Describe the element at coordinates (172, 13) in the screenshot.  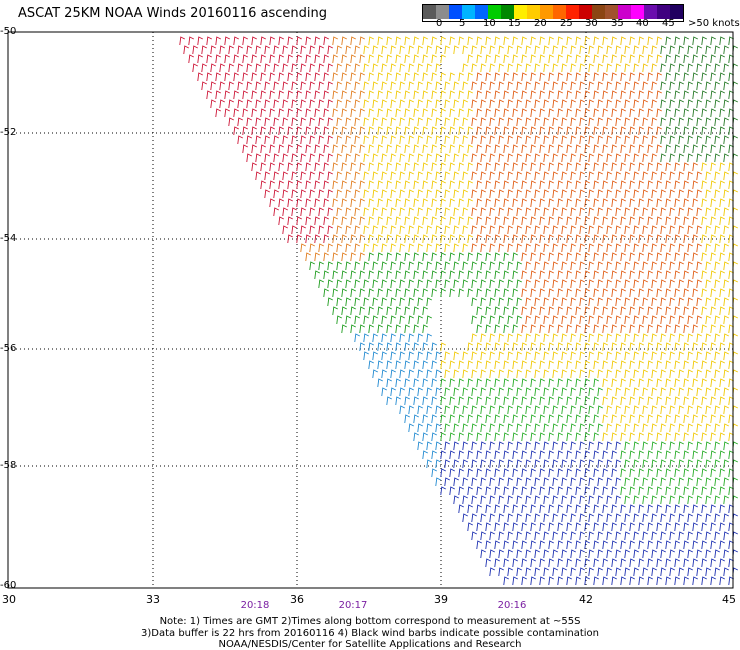
I see `map-title: ASCAT 25KM NOAA Winds 20160116 ascending` at that location.